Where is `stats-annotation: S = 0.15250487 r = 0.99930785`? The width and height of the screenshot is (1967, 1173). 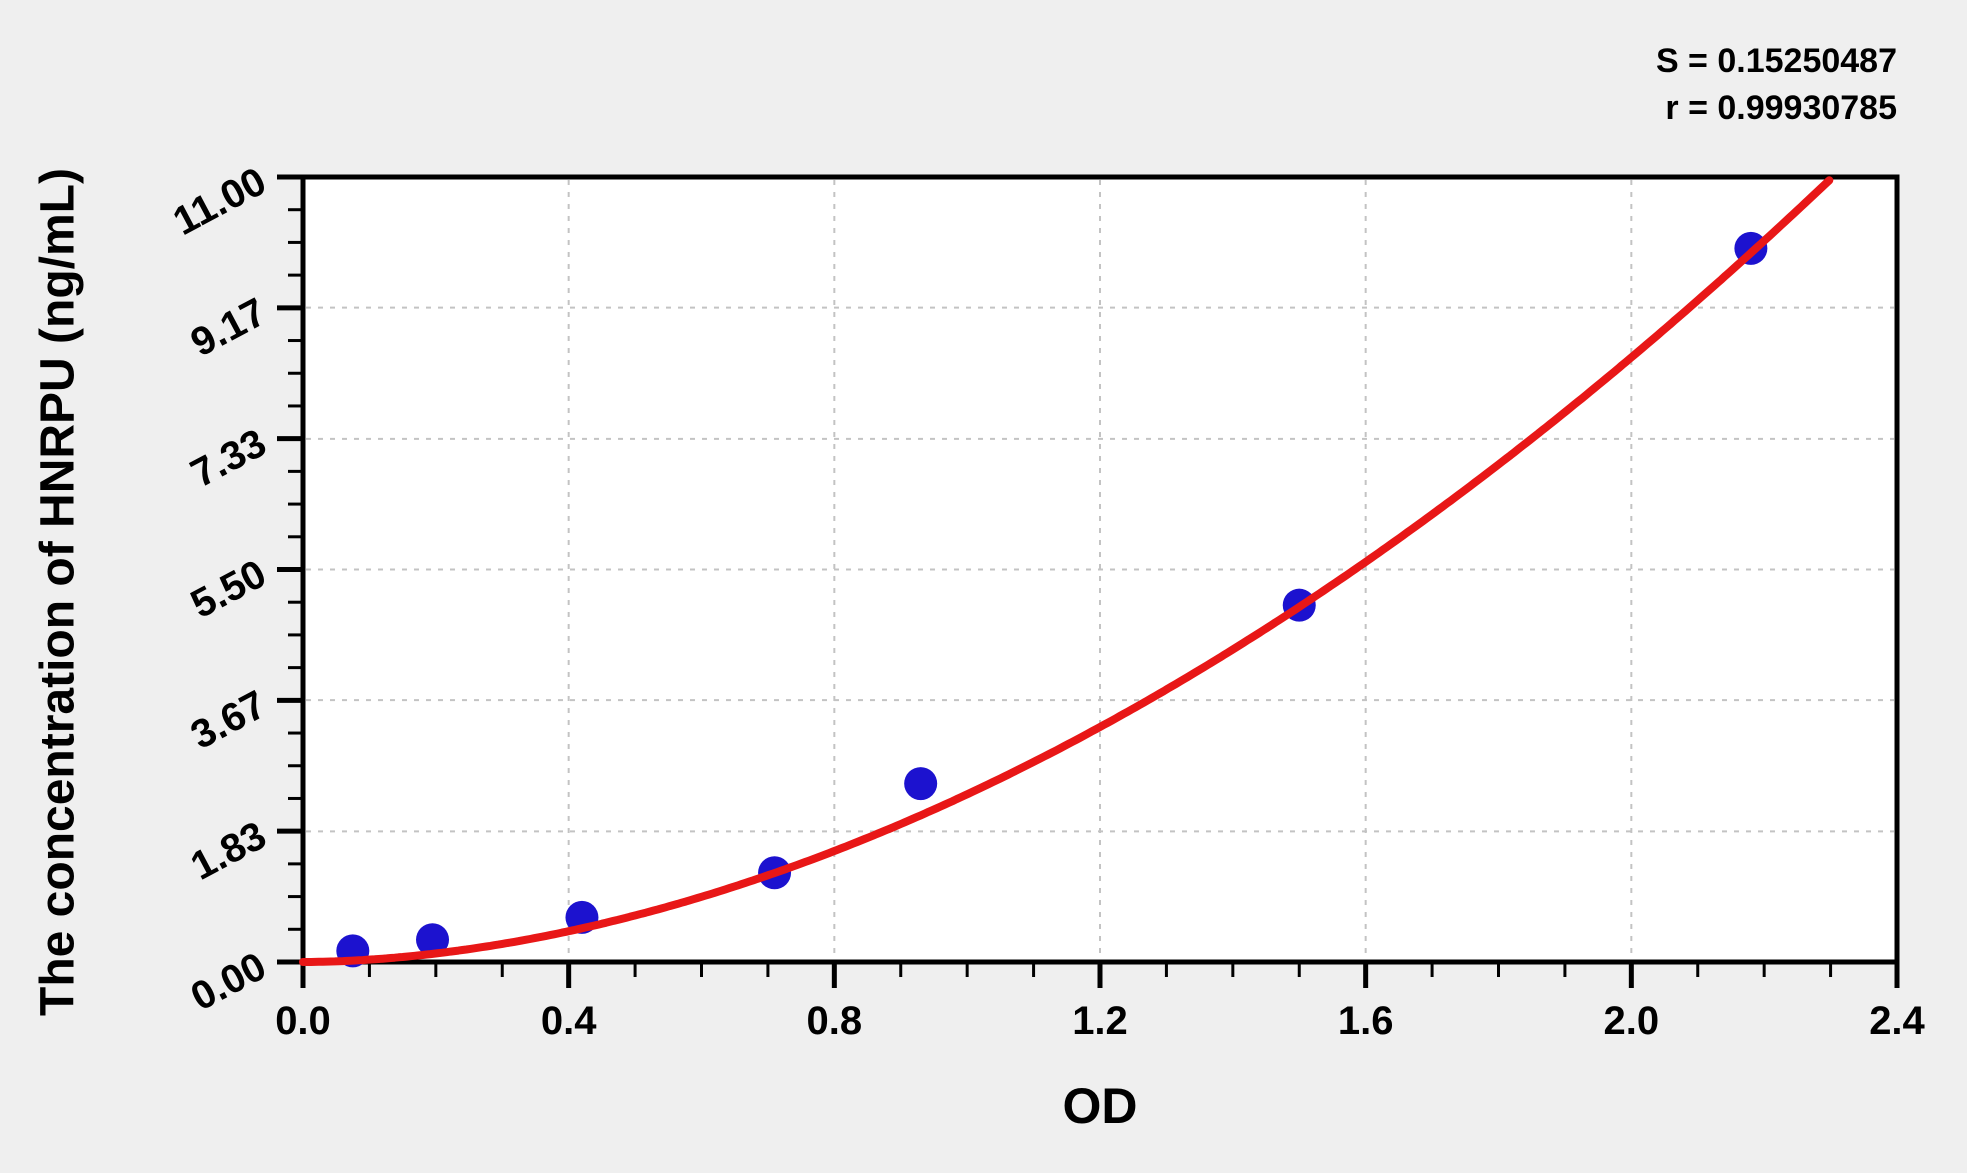 stats-annotation: S = 0.15250487 r = 0.99930785 is located at coordinates (1776, 85).